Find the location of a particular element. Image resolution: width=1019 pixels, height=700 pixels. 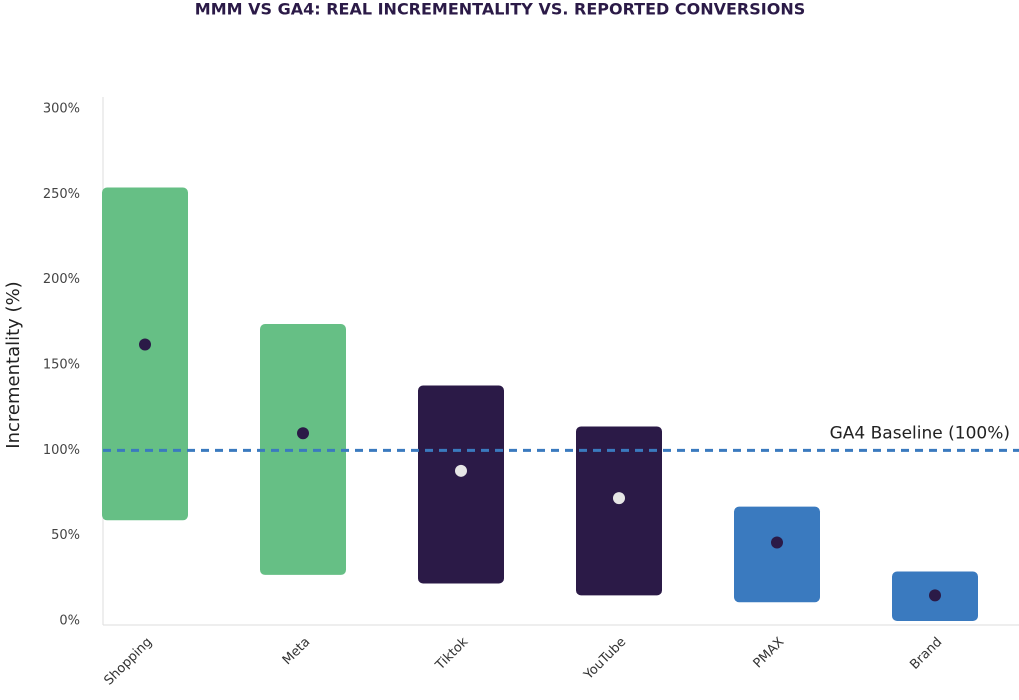

y-tick-label: 250% is located at coordinates (61, 194).